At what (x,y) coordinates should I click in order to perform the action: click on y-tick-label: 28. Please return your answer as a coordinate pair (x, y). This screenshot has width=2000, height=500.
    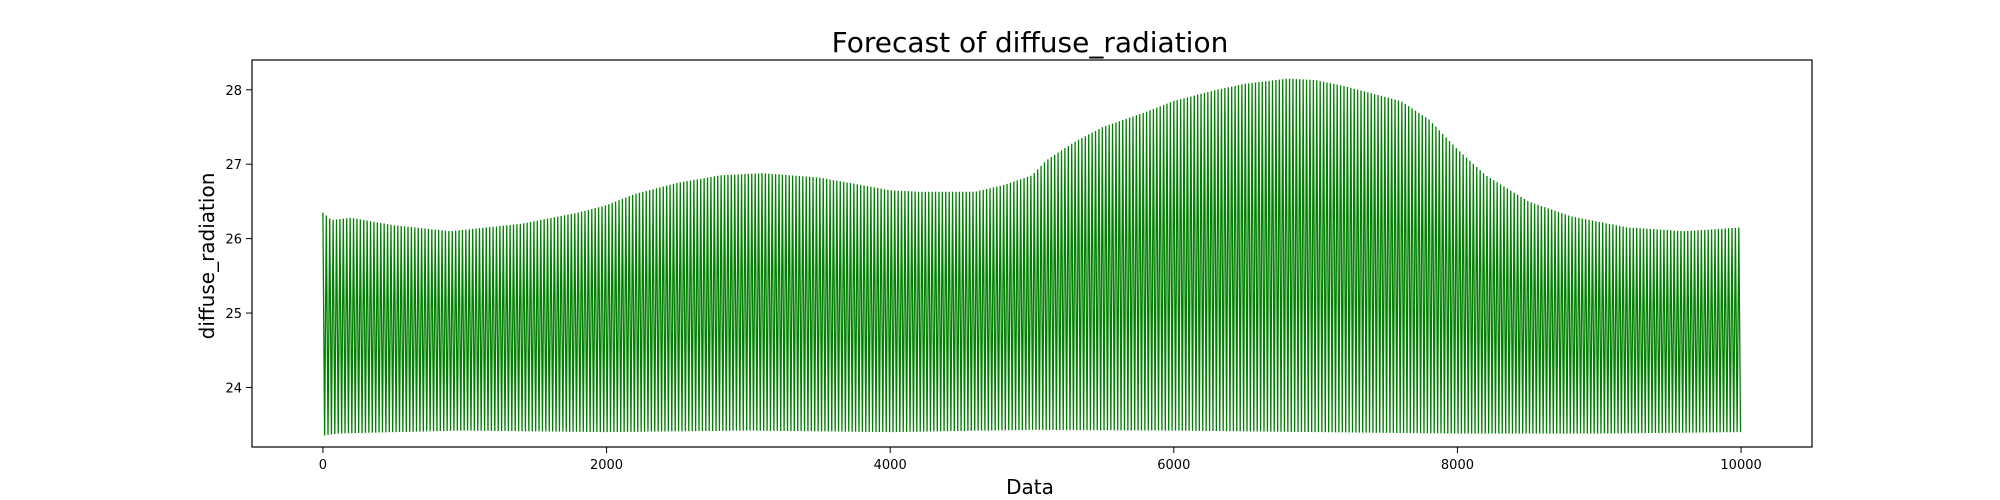
    Looking at the image, I should click on (233, 91).